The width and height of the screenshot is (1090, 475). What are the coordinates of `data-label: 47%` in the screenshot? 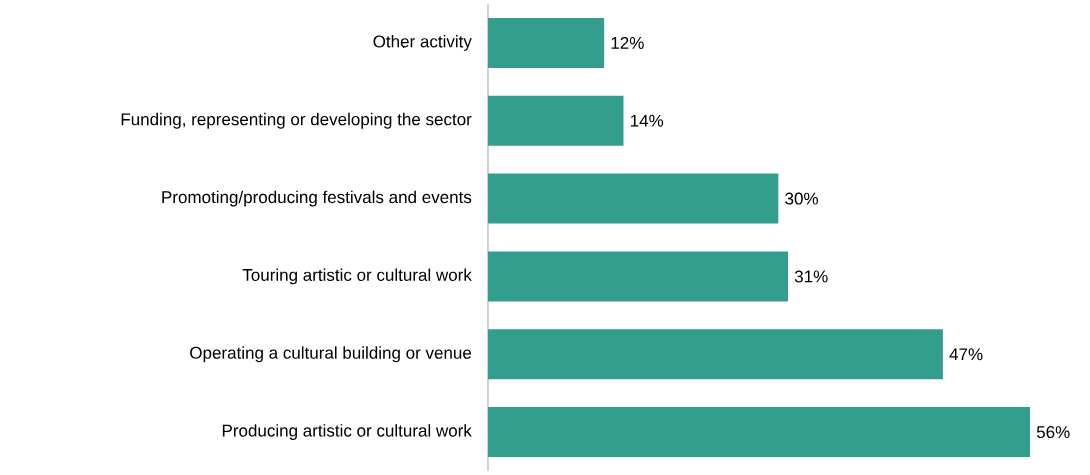 It's located at (966, 354).